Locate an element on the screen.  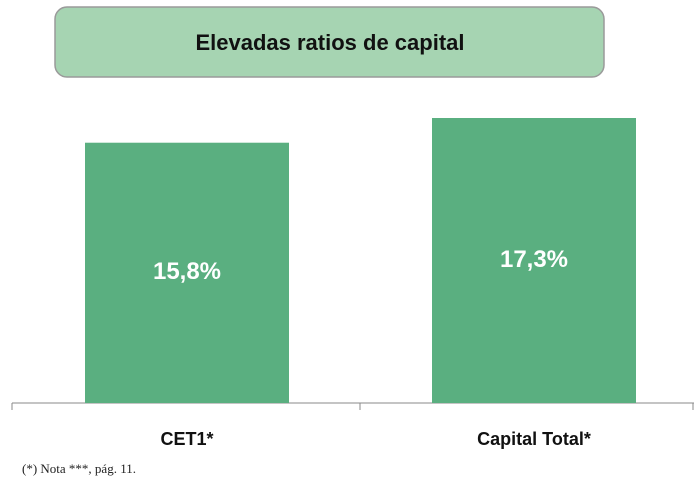
value-label: 17,3% is located at coordinates (534, 259).